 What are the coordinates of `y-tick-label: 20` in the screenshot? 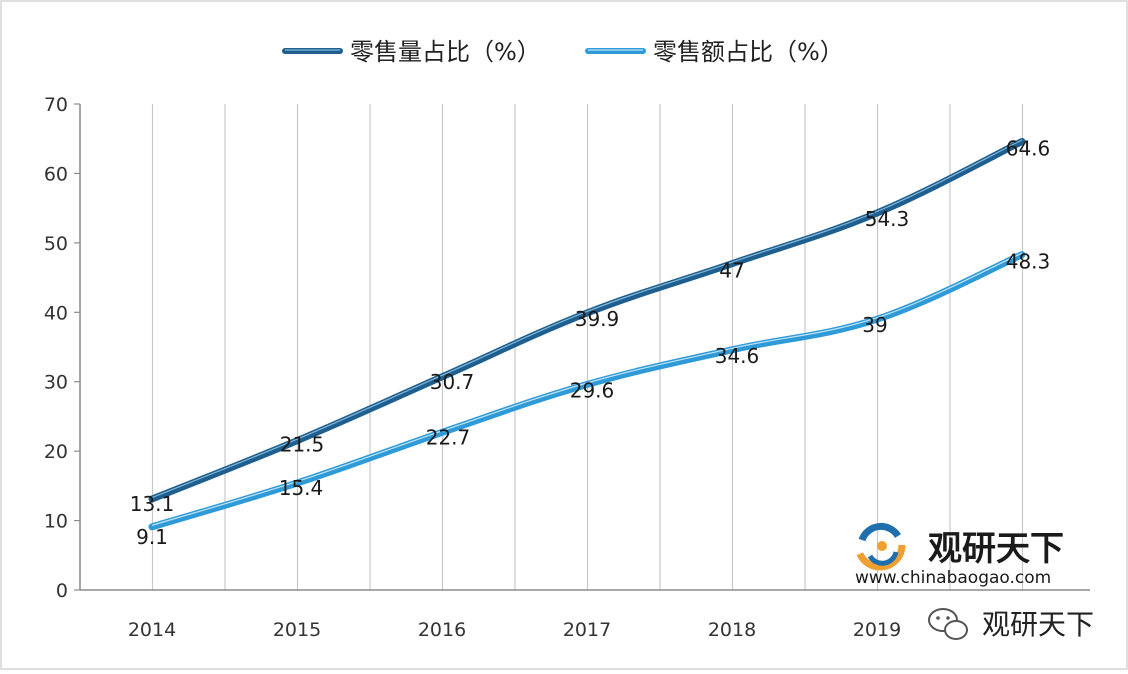 It's located at (56, 452).